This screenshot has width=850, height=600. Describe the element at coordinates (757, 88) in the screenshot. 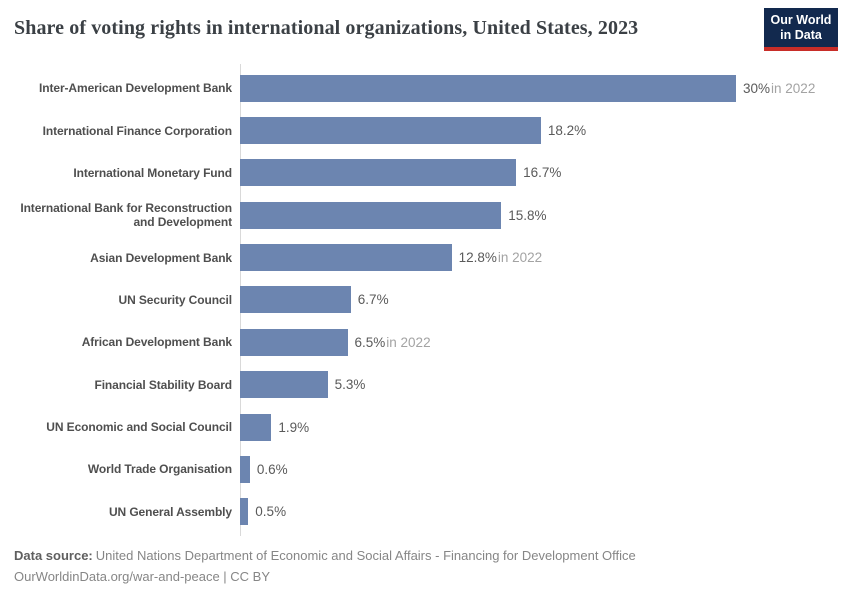

I see `value-number: 30%` at that location.